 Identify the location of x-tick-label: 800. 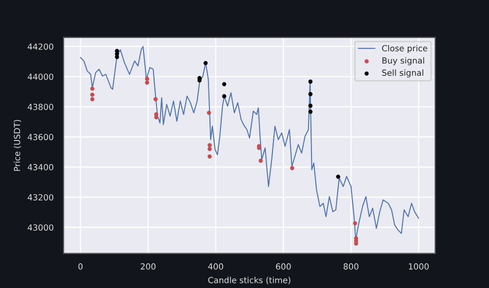
(351, 266).